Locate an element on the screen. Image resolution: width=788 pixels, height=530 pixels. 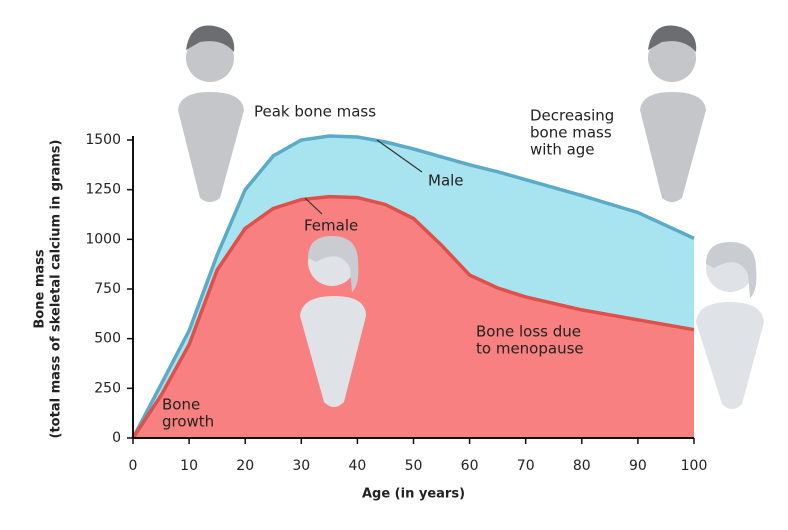
annotation: Bone loss due is located at coordinates (528, 332).